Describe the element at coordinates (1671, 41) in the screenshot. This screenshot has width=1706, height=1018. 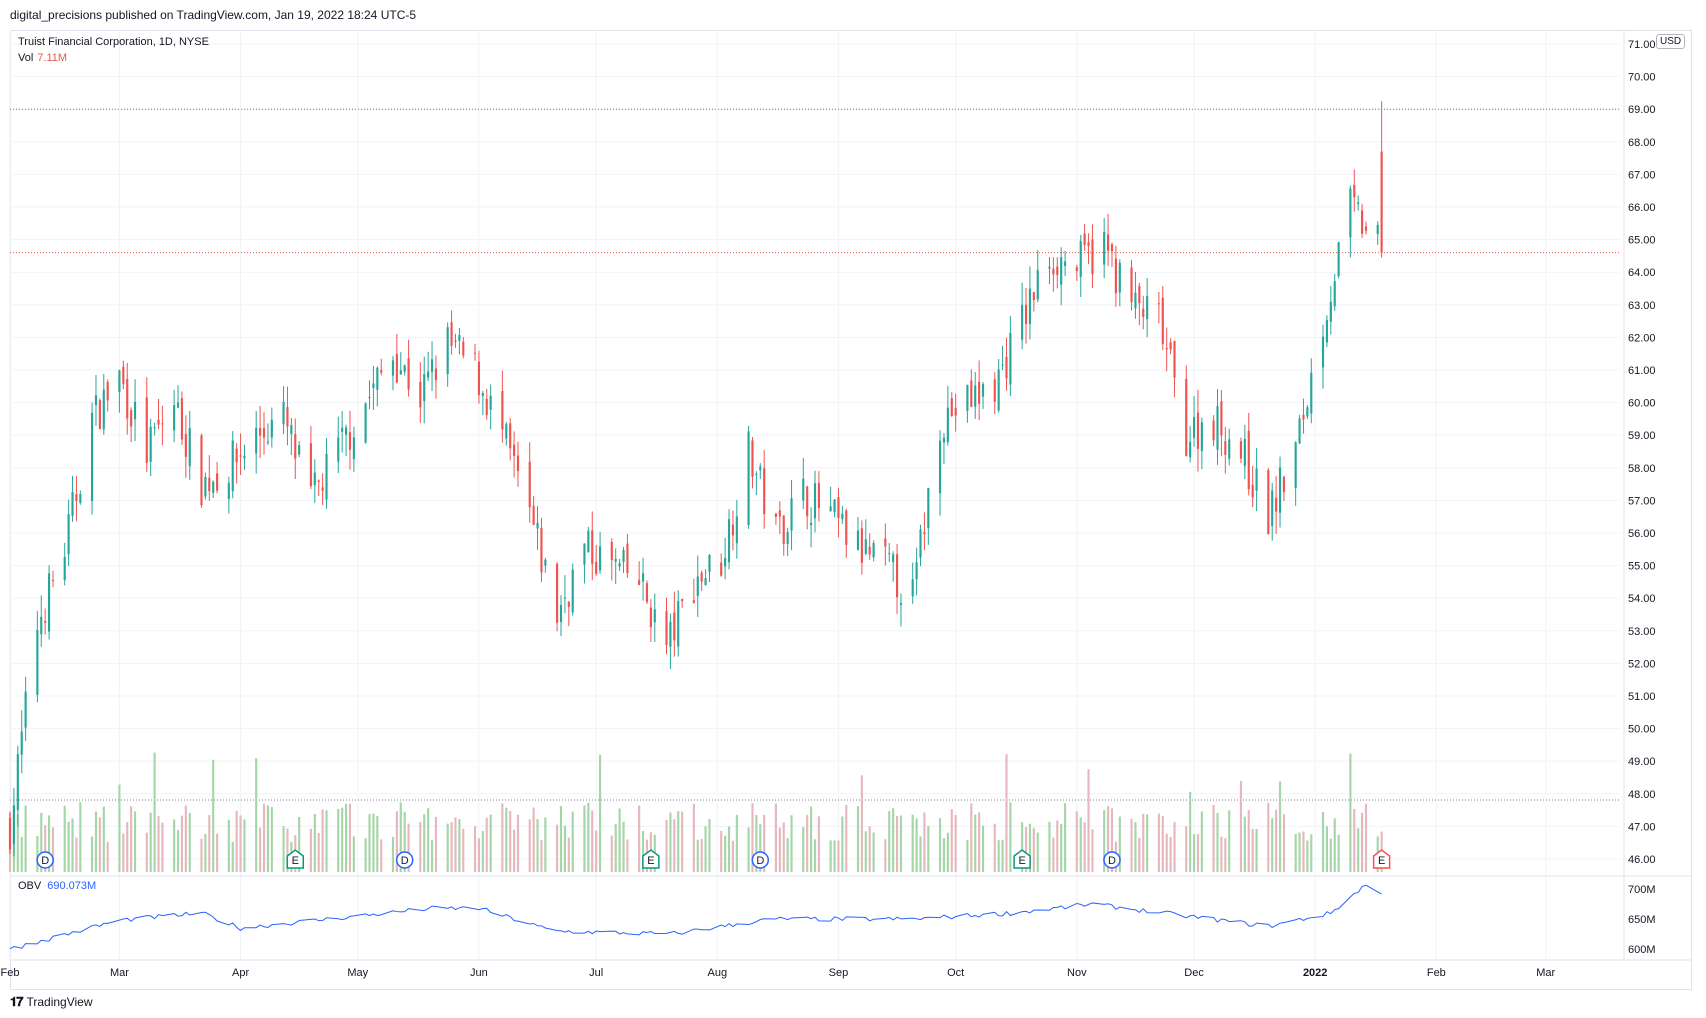
I see `currency-badge: USD` at that location.